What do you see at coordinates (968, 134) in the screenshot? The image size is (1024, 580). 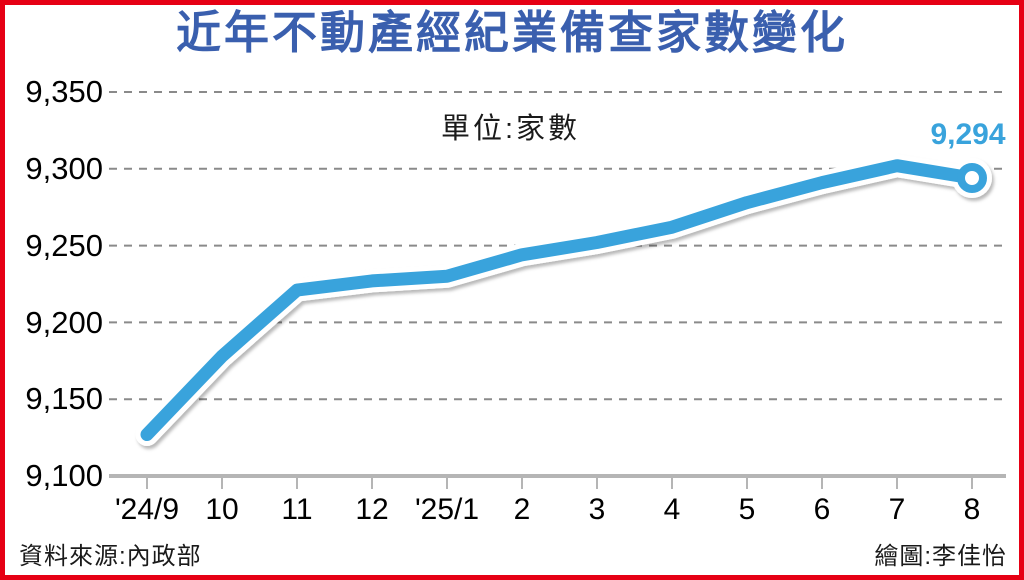 I see `endpoint-value-label: 9,294` at bounding box center [968, 134].